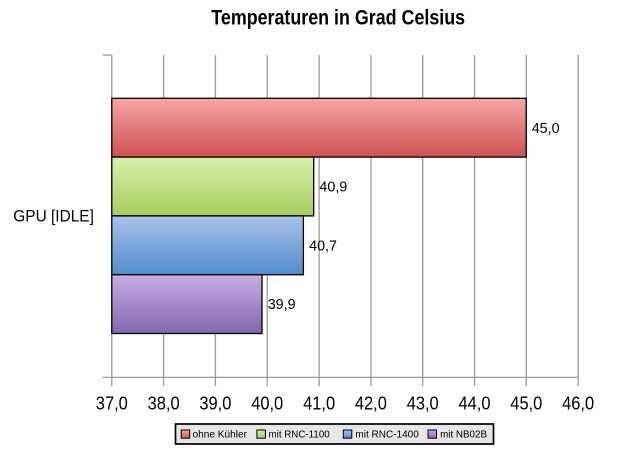 This screenshot has width=621, height=466. What do you see at coordinates (387, 435) in the screenshot?
I see `svg-text: mit RNC-1400` at bounding box center [387, 435].